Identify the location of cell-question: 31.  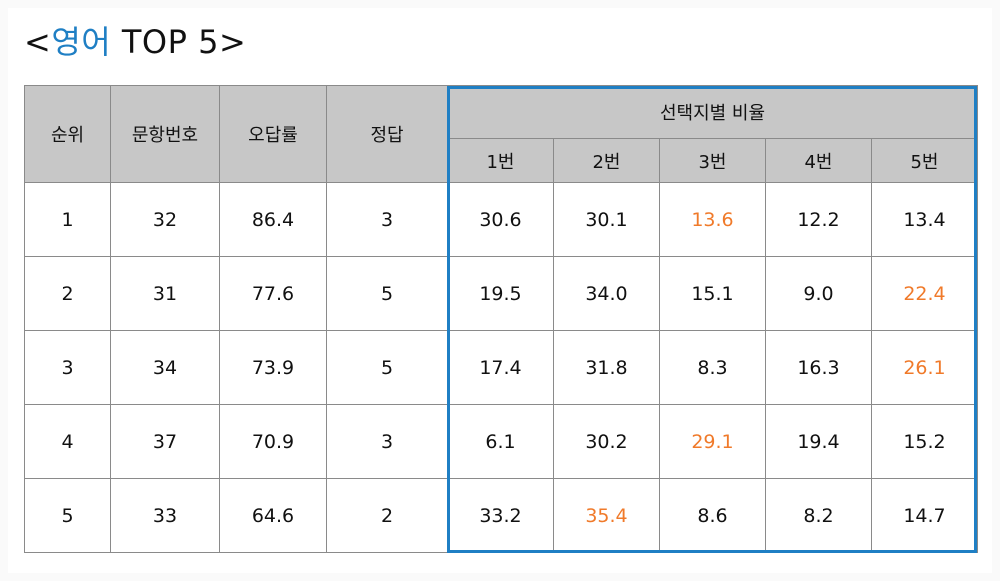
(165, 293).